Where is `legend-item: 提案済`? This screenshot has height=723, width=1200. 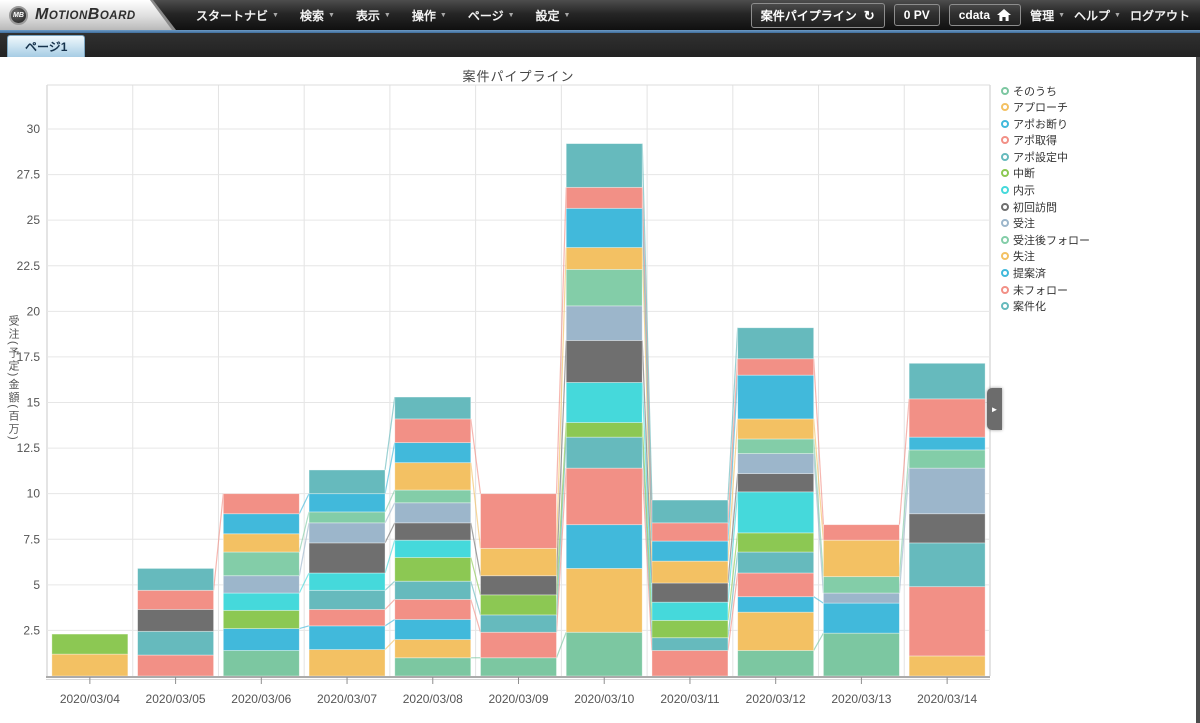 legend-item: 提案済 is located at coordinates (1045, 273).